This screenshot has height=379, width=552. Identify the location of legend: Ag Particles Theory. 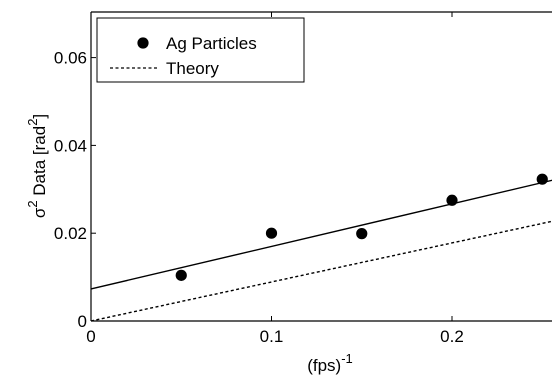
(200, 50).